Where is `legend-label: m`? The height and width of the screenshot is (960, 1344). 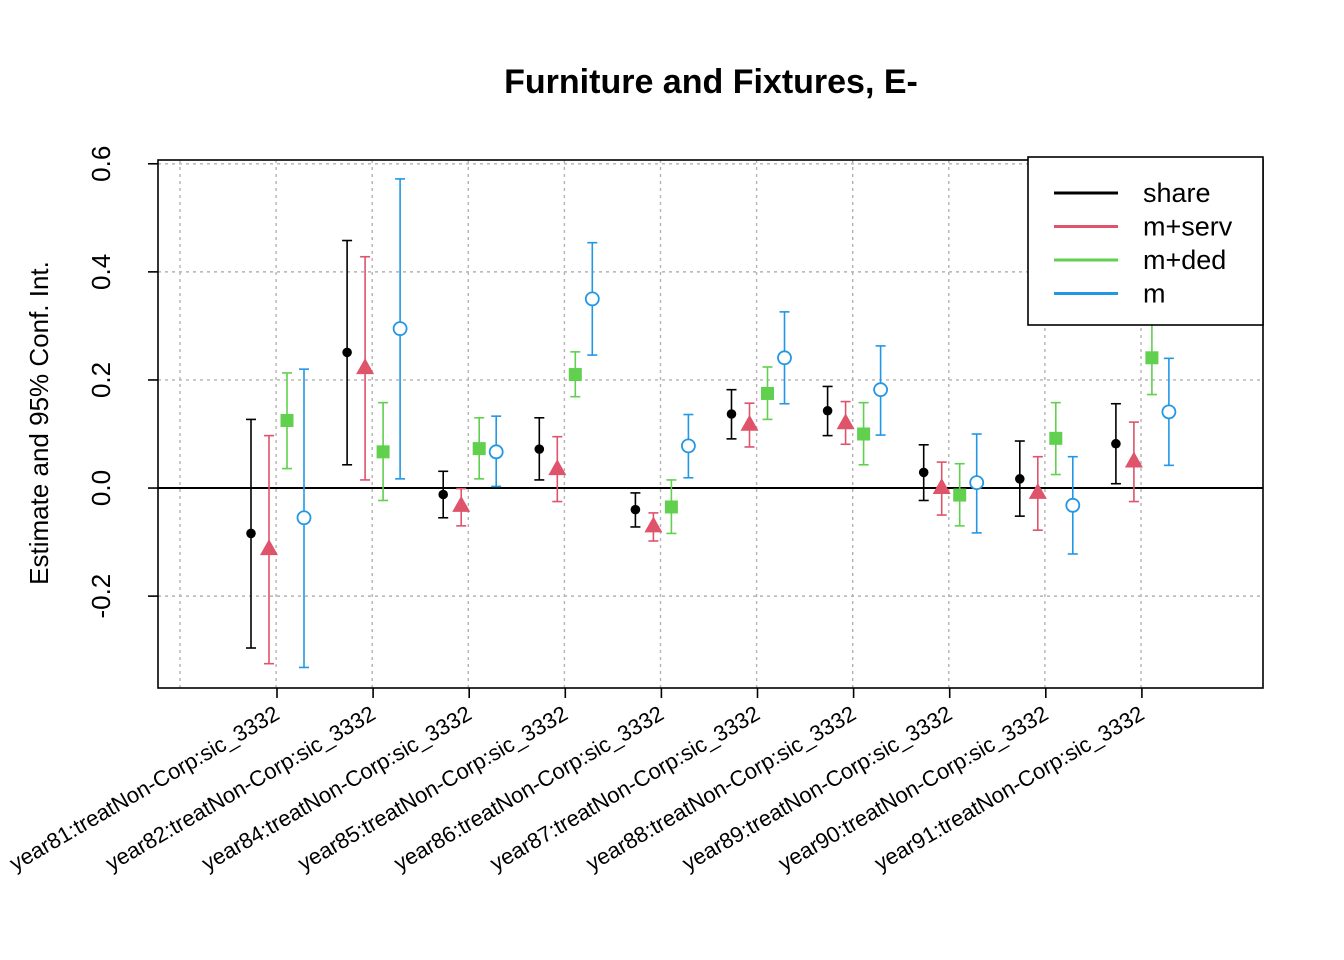
legend-label: m is located at coordinates (1154, 294).